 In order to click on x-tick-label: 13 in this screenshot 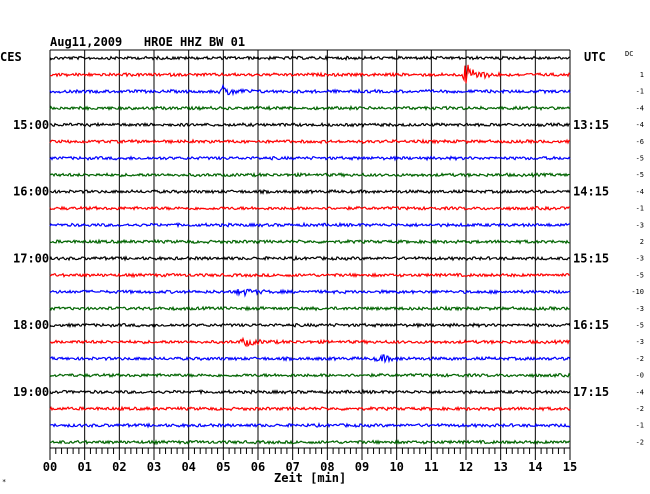, I will do `click(500, 467)`.